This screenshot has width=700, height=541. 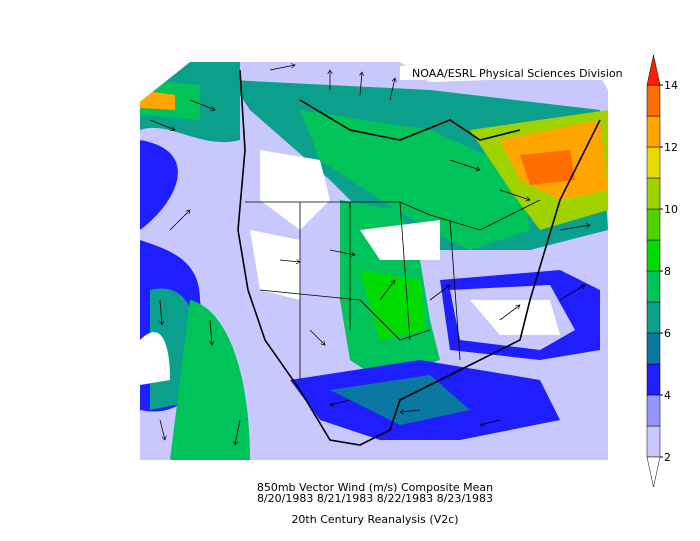 I want to click on tick-label: 14, so click(x=671, y=85).